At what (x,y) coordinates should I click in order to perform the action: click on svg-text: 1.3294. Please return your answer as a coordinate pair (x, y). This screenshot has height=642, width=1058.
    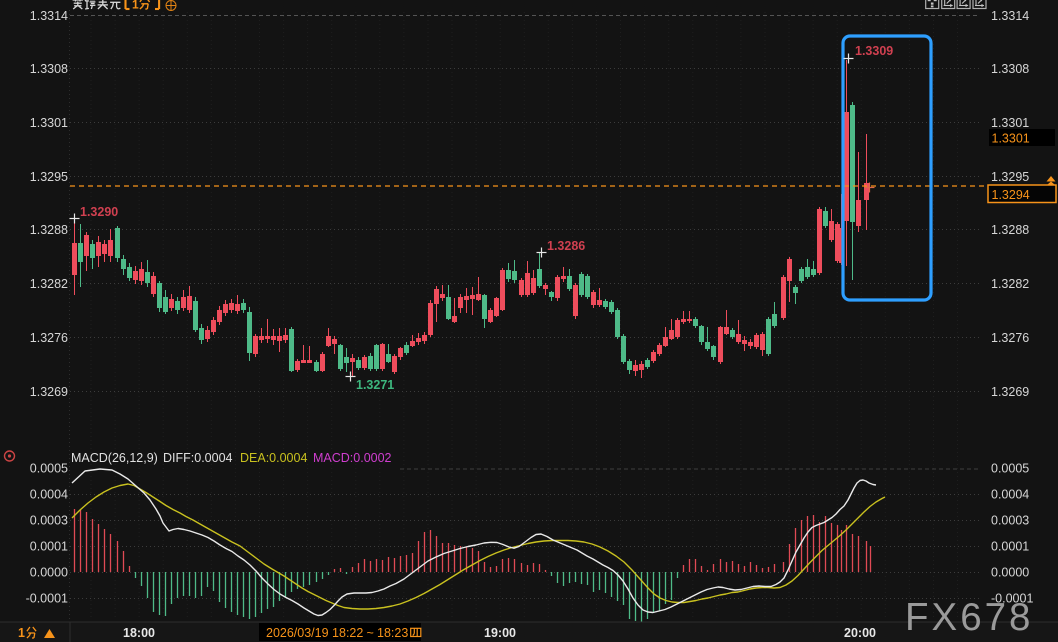
    Looking at the image, I should click on (1011, 195).